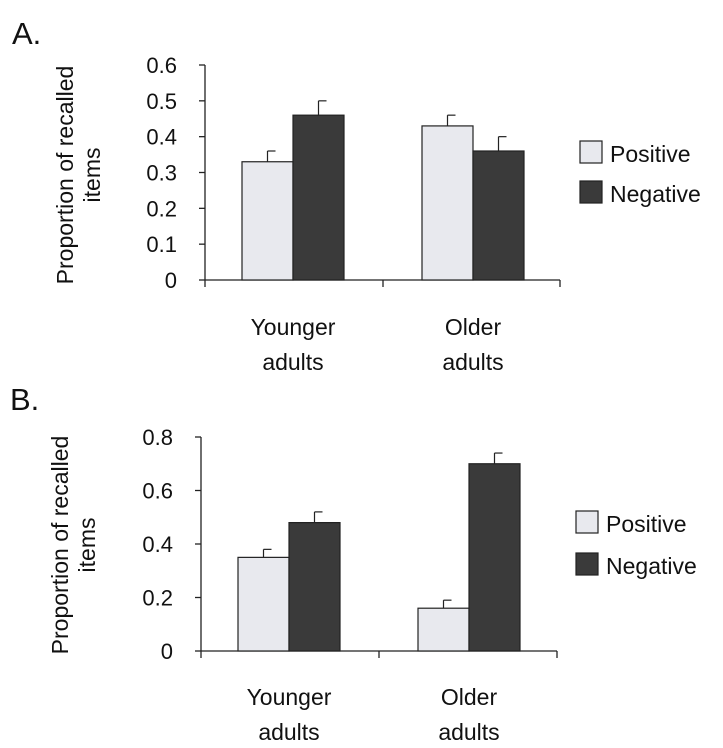 The image size is (723, 748). Describe the element at coordinates (591, 192) in the screenshot. I see `panel-a-legend-swatch-negative` at that location.